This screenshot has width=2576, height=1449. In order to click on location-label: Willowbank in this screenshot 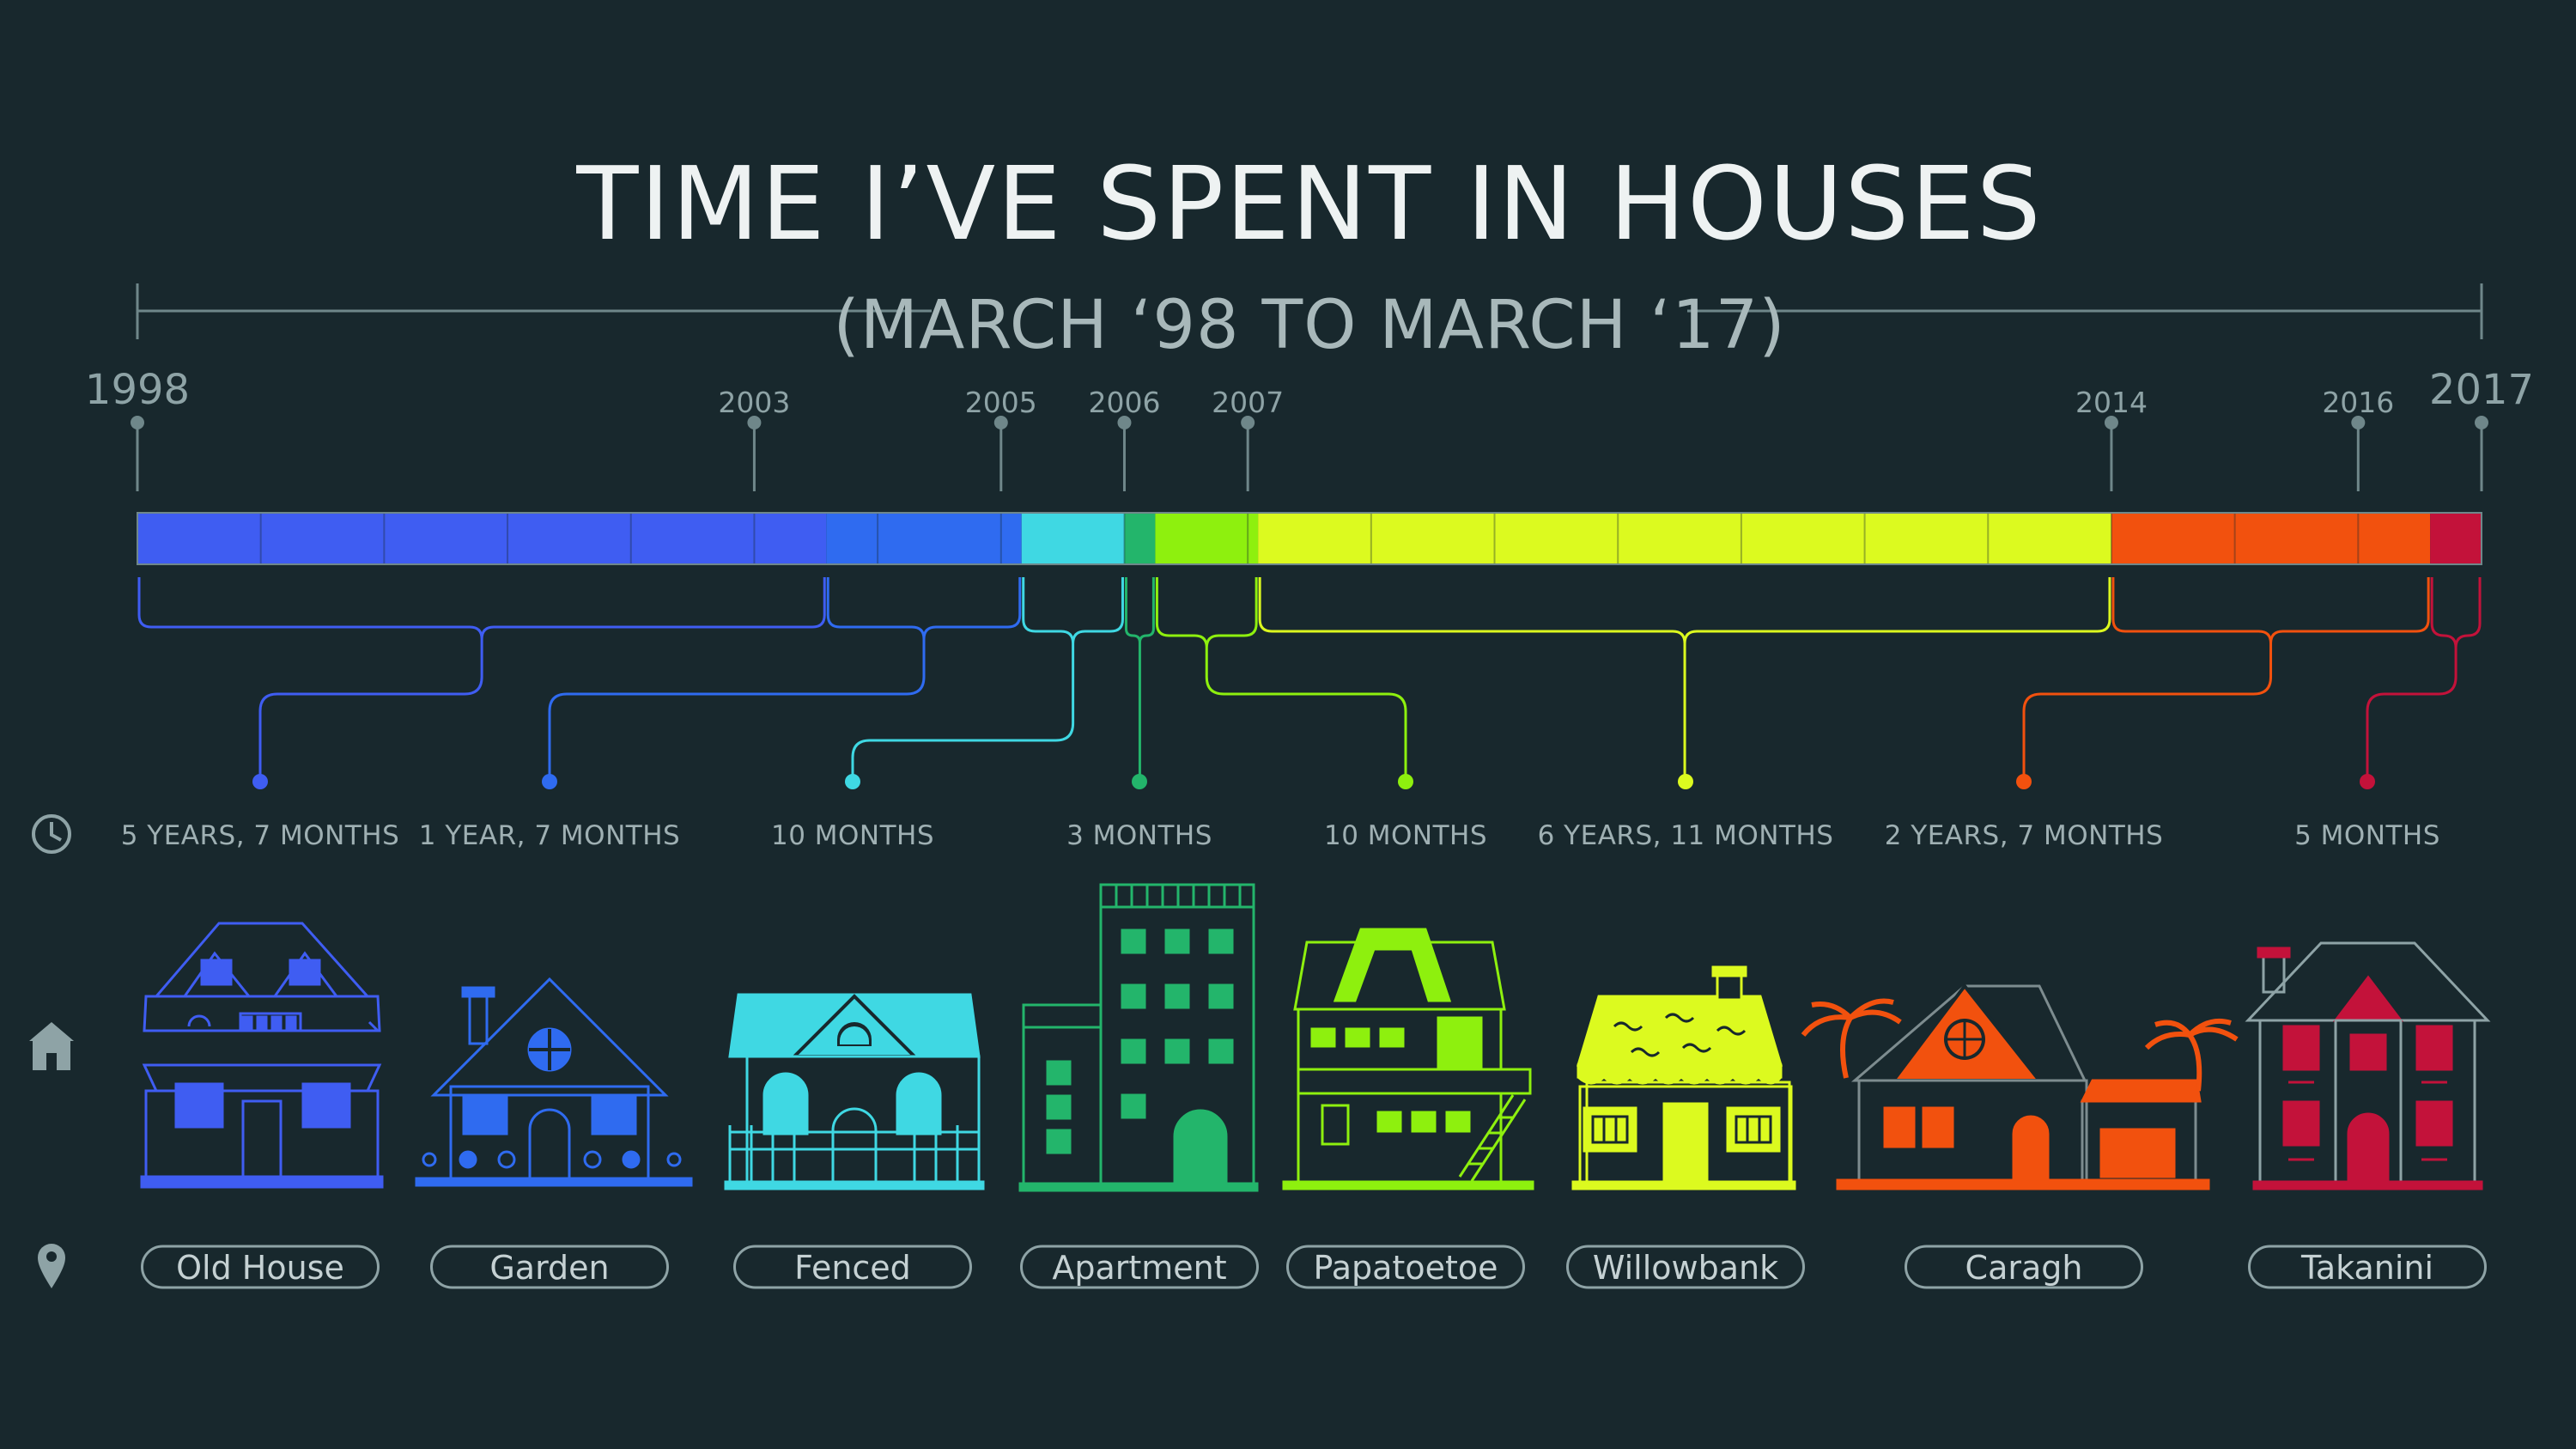, I will do `click(1686, 1268)`.